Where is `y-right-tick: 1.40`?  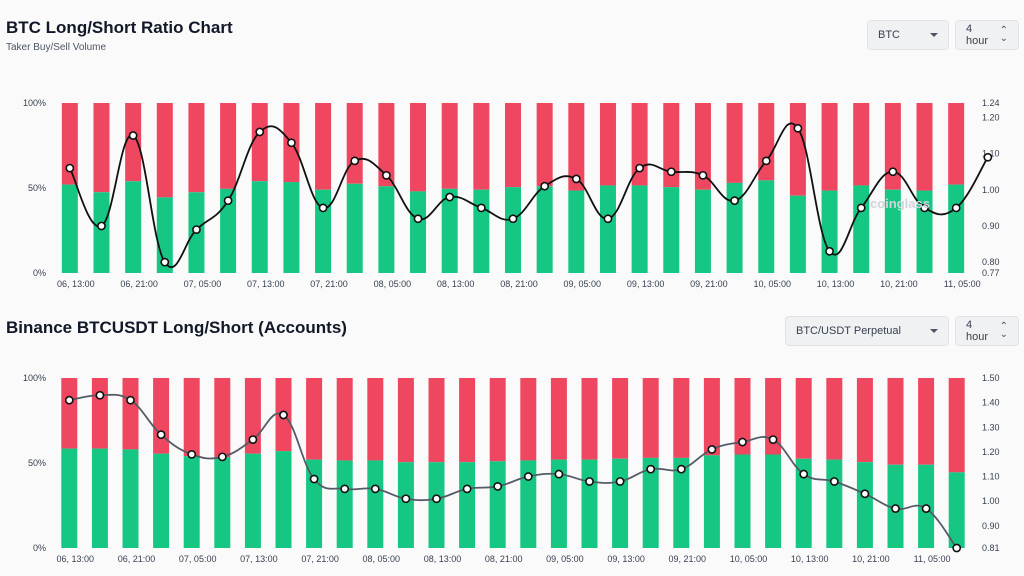
y-right-tick: 1.40 is located at coordinates (991, 403).